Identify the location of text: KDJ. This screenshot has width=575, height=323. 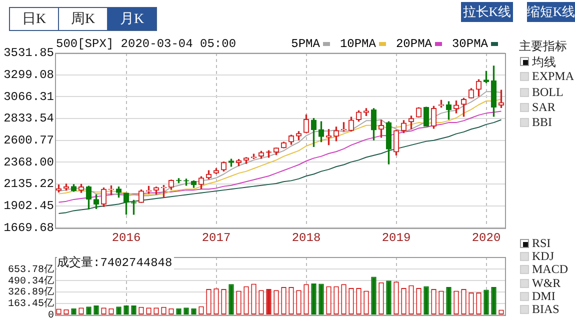
(543, 256).